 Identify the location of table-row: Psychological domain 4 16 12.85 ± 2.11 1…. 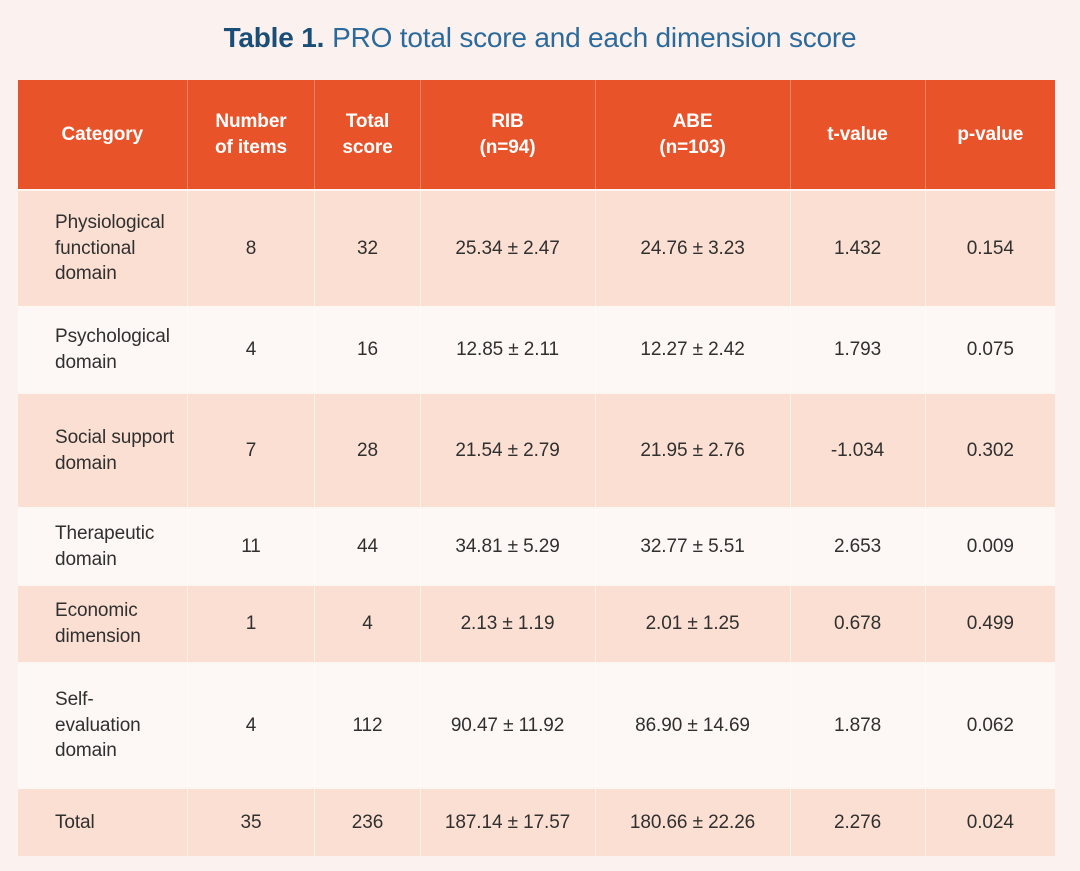
(536, 350).